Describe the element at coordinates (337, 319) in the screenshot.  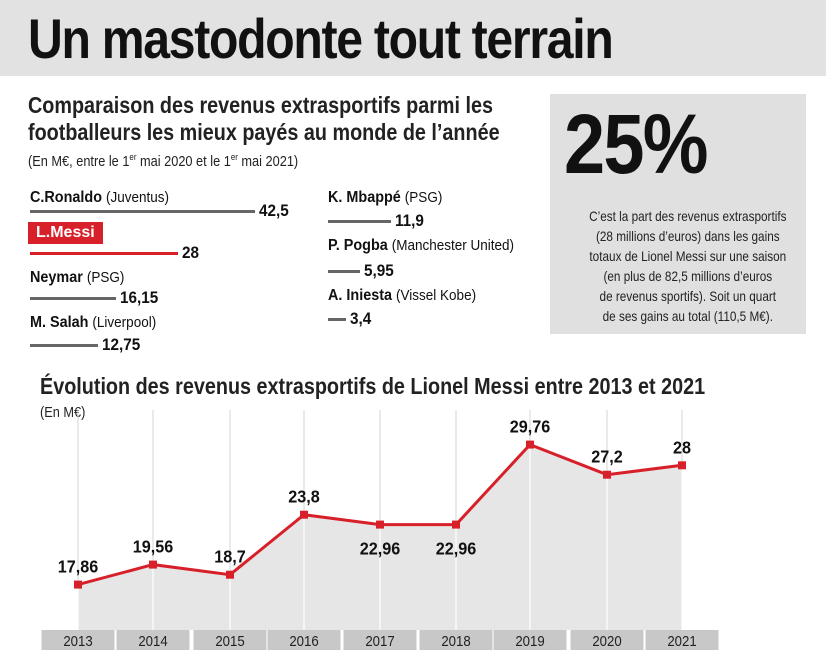
I see `bar-iniesta` at that location.